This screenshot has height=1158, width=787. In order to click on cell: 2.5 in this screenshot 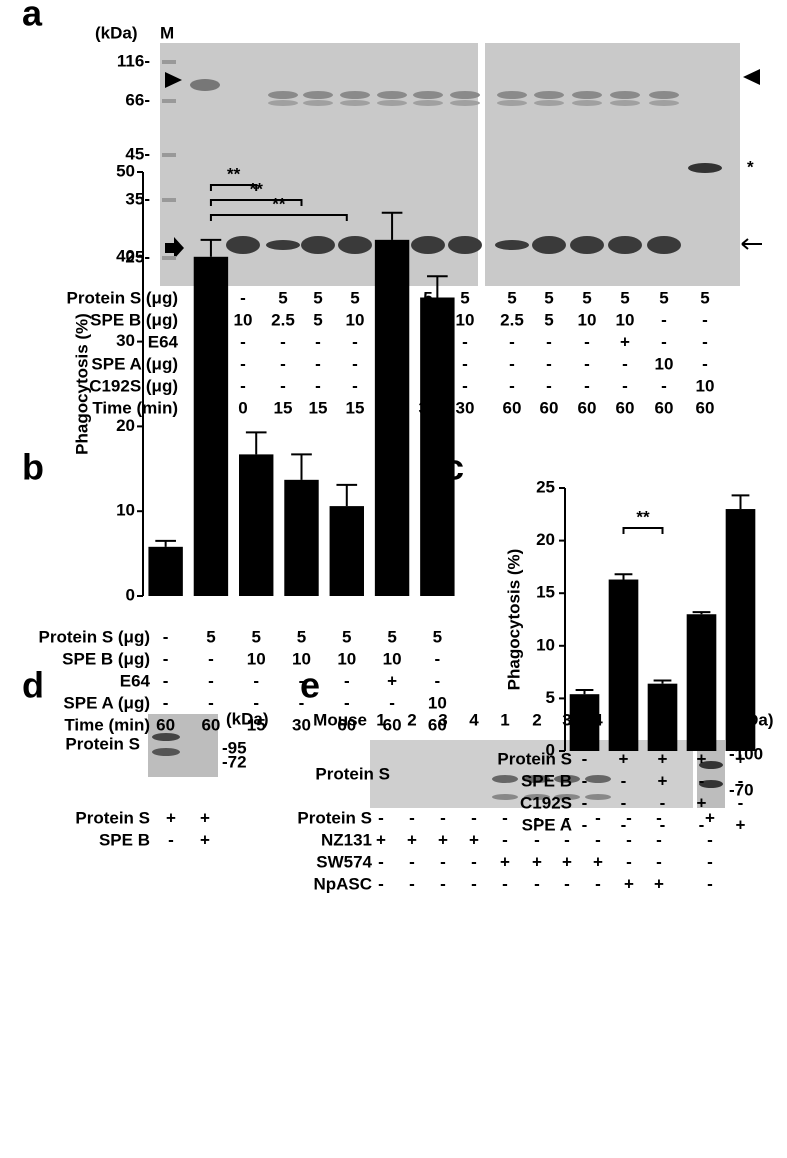, I will do `click(283, 319)`.